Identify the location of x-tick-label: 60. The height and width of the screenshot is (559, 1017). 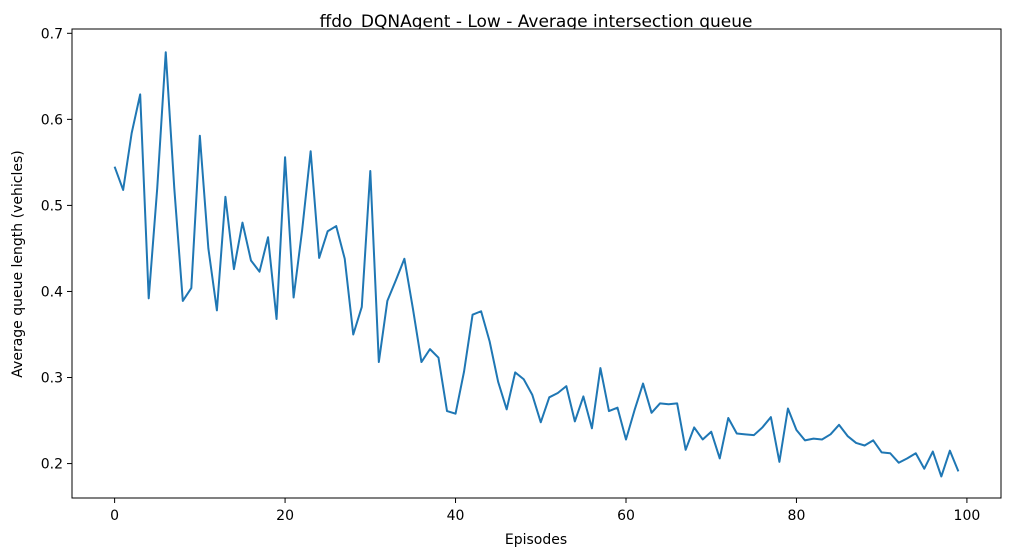
(626, 516).